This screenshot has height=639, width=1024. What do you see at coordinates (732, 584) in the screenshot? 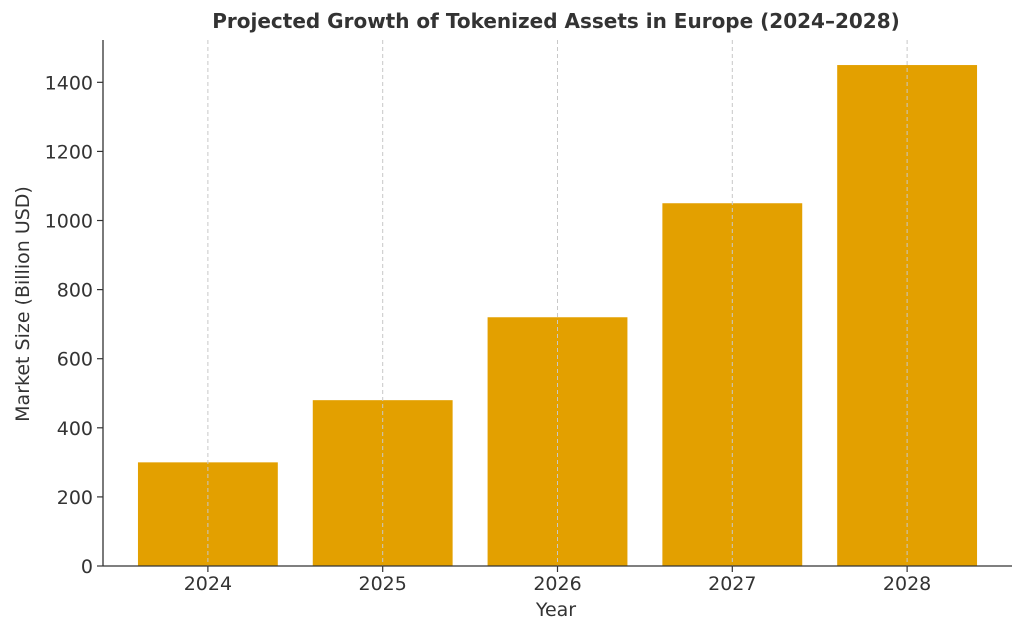
I see `x-tick-label-2027: 2027` at bounding box center [732, 584].